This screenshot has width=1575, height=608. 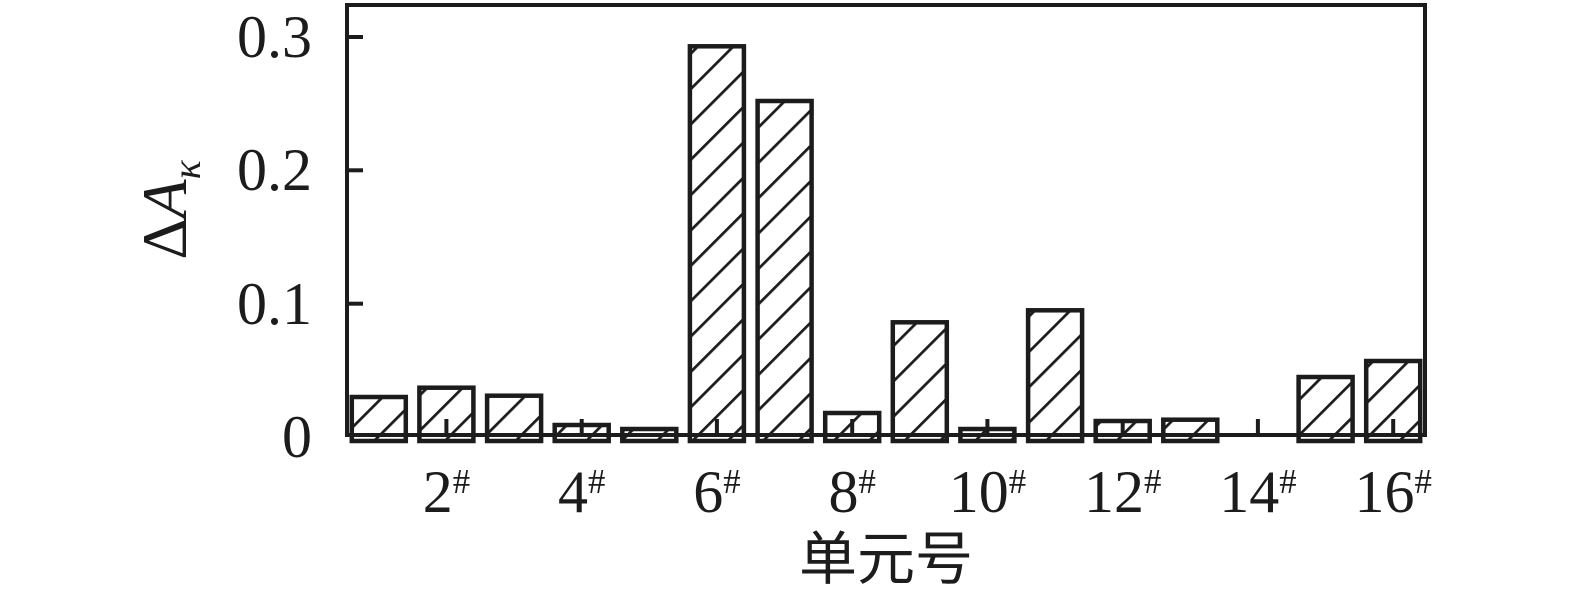 What do you see at coordinates (437, 492) in the screenshot?
I see `x-tick-number: 2` at bounding box center [437, 492].